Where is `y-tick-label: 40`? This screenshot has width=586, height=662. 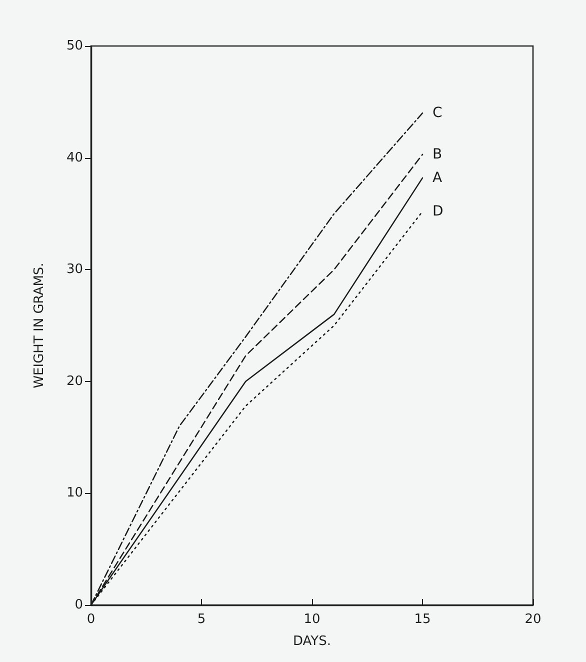 y-tick-label: 40 is located at coordinates (74, 158).